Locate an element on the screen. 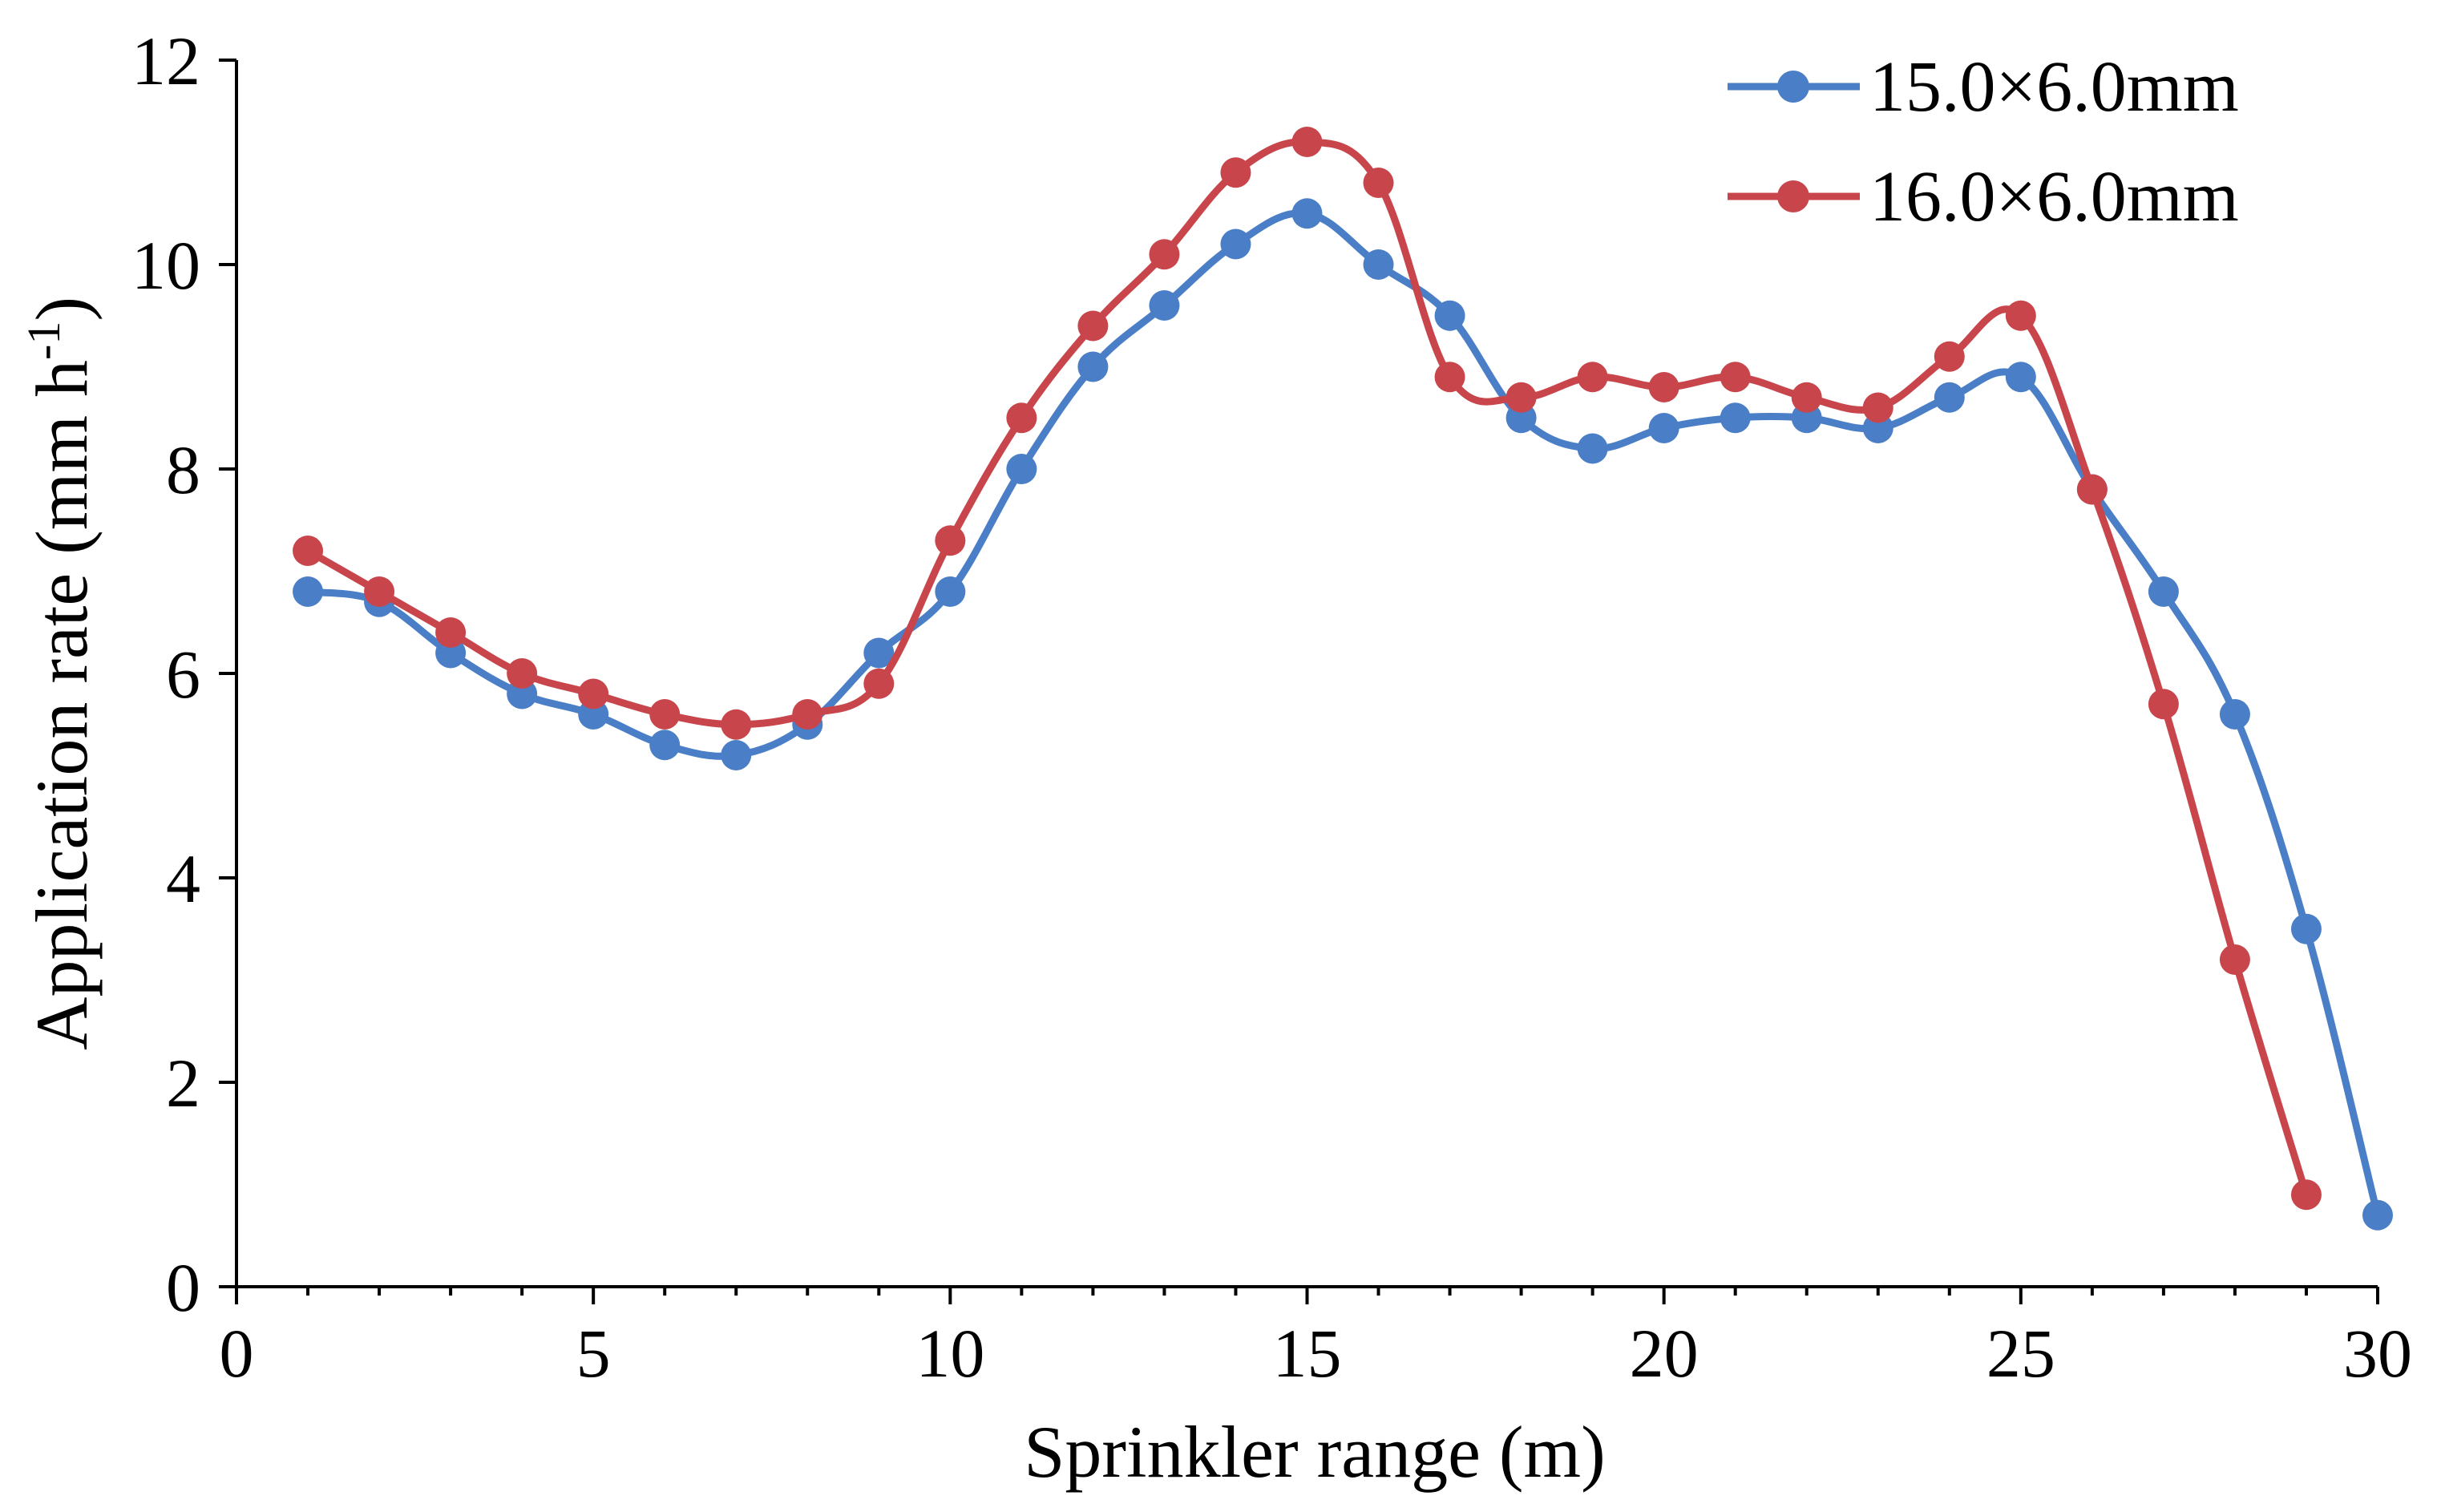 Image resolution: width=2437 pixels, height=1512 pixels. y-ticks: 0 2 4 6 8 10 12 is located at coordinates (183, 674).